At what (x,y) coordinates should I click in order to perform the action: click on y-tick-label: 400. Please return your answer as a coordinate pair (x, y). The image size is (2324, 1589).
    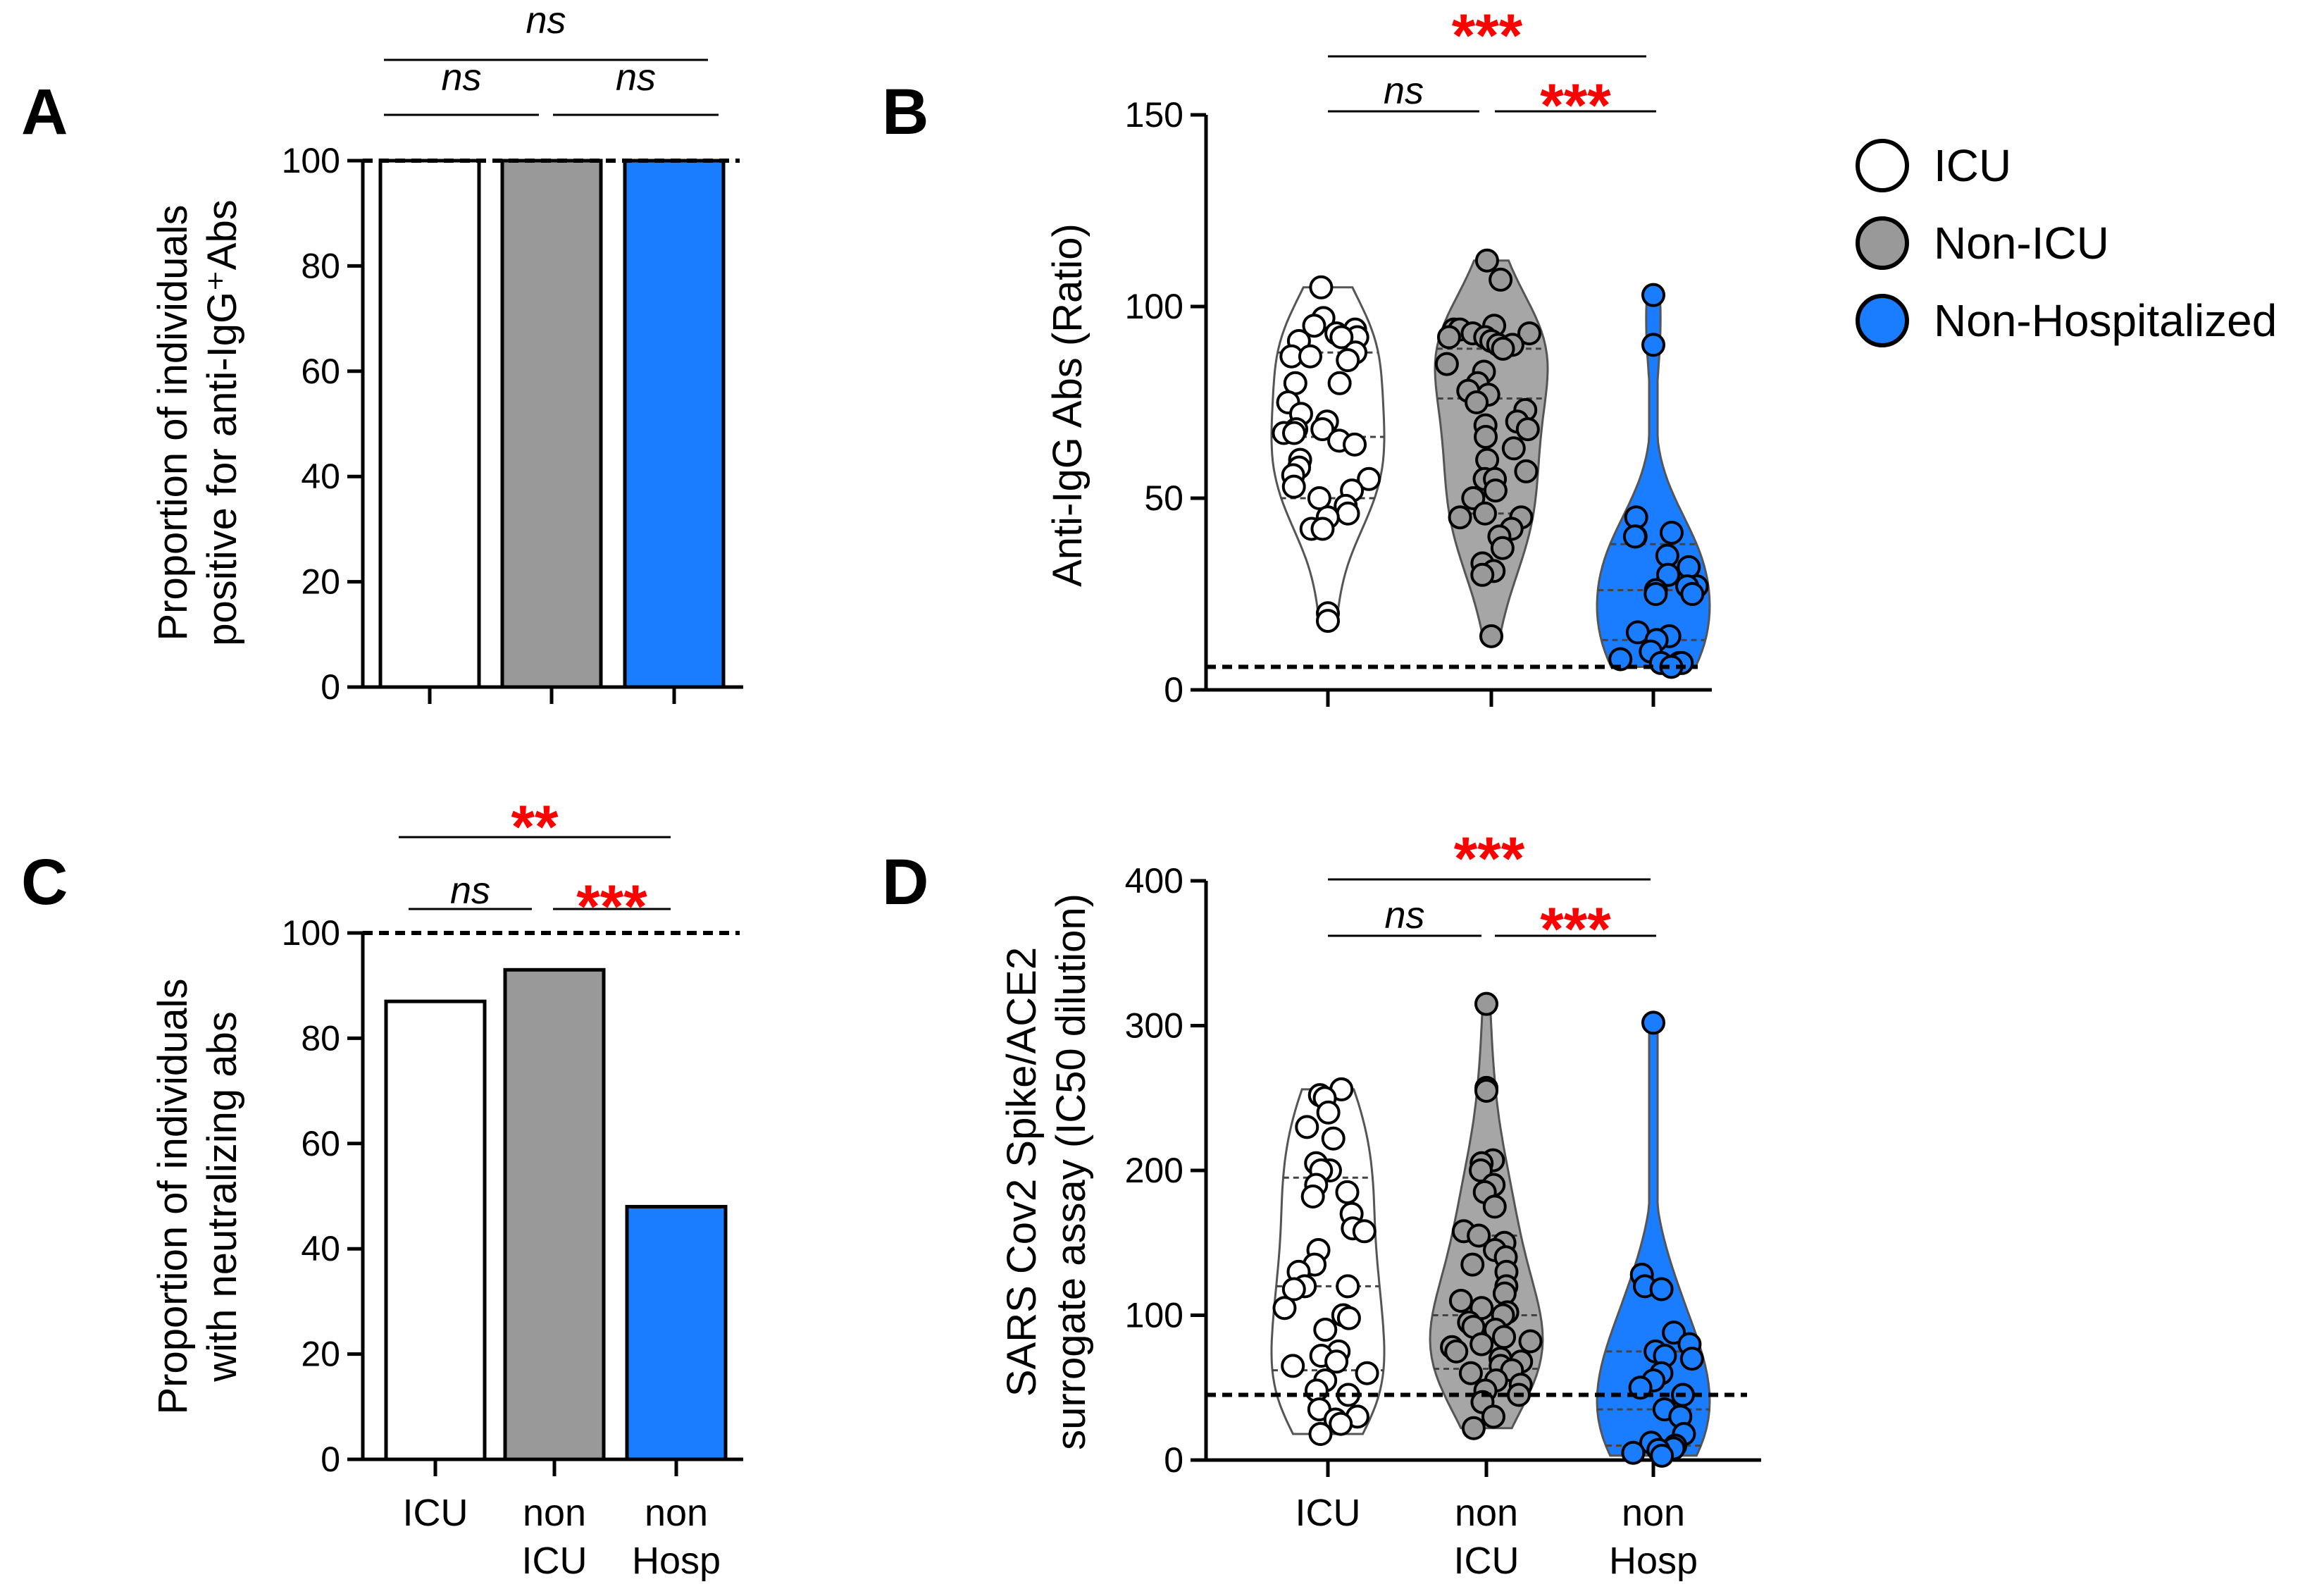
    Looking at the image, I should click on (1154, 881).